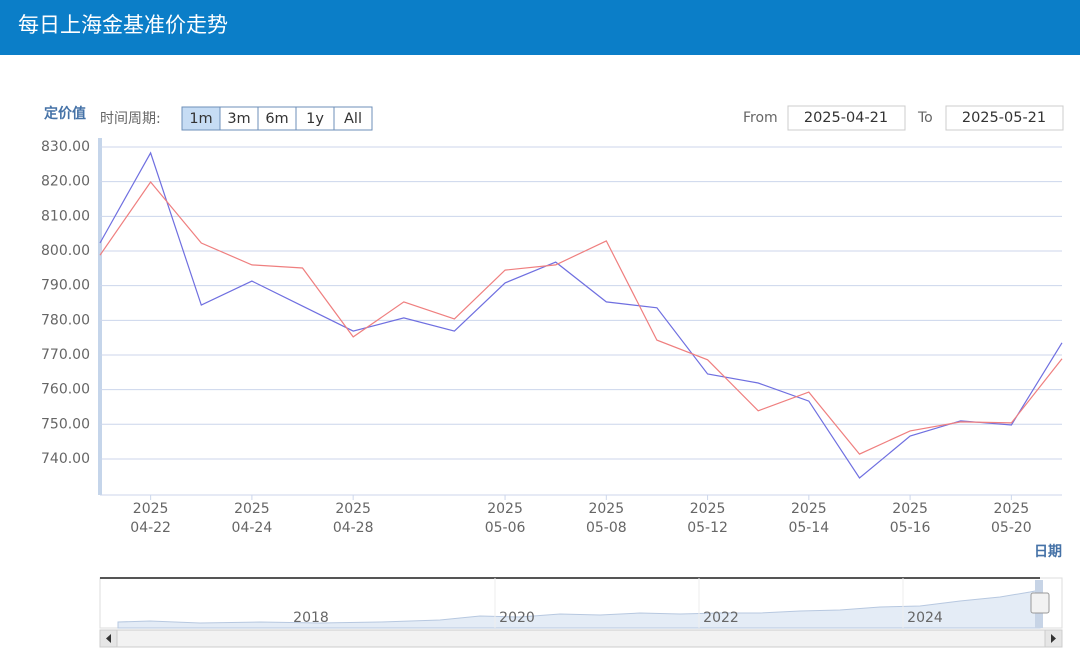 Image resolution: width=1080 pixels, height=666 pixels. Describe the element at coordinates (65, 113) in the screenshot. I see `y-axis-title: 定价值` at that location.